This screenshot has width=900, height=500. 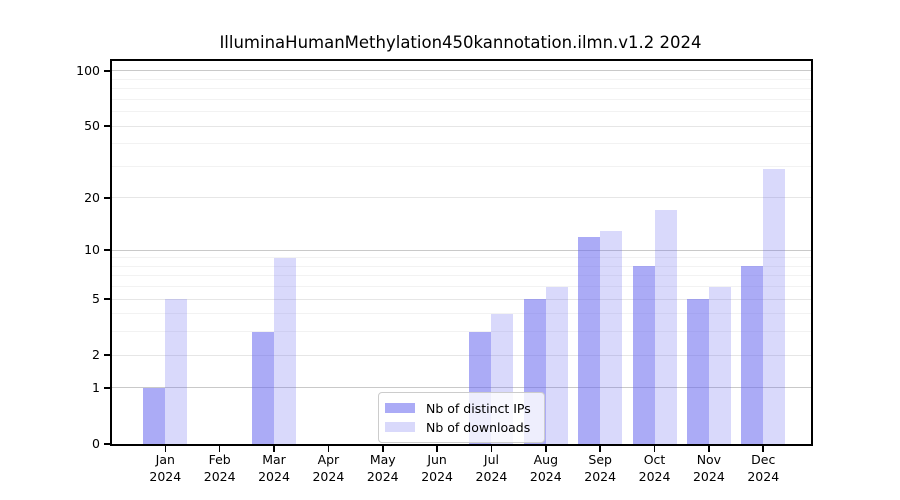 What do you see at coordinates (285, 350) in the screenshot?
I see `bar-mar-downloads` at bounding box center [285, 350].